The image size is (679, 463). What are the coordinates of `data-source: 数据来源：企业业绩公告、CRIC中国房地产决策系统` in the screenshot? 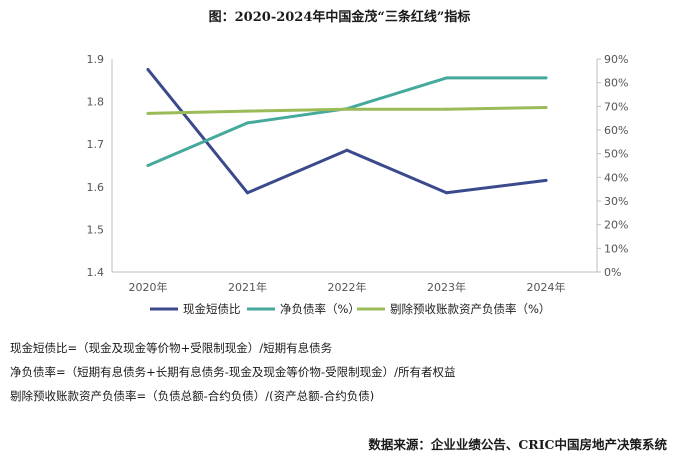 It's located at (517, 444).